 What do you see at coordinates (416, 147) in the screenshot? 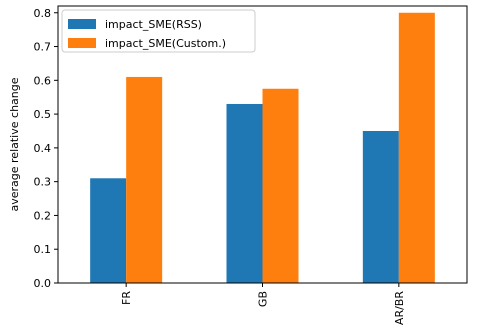
I see `bar-custom-arbr` at bounding box center [416, 147].